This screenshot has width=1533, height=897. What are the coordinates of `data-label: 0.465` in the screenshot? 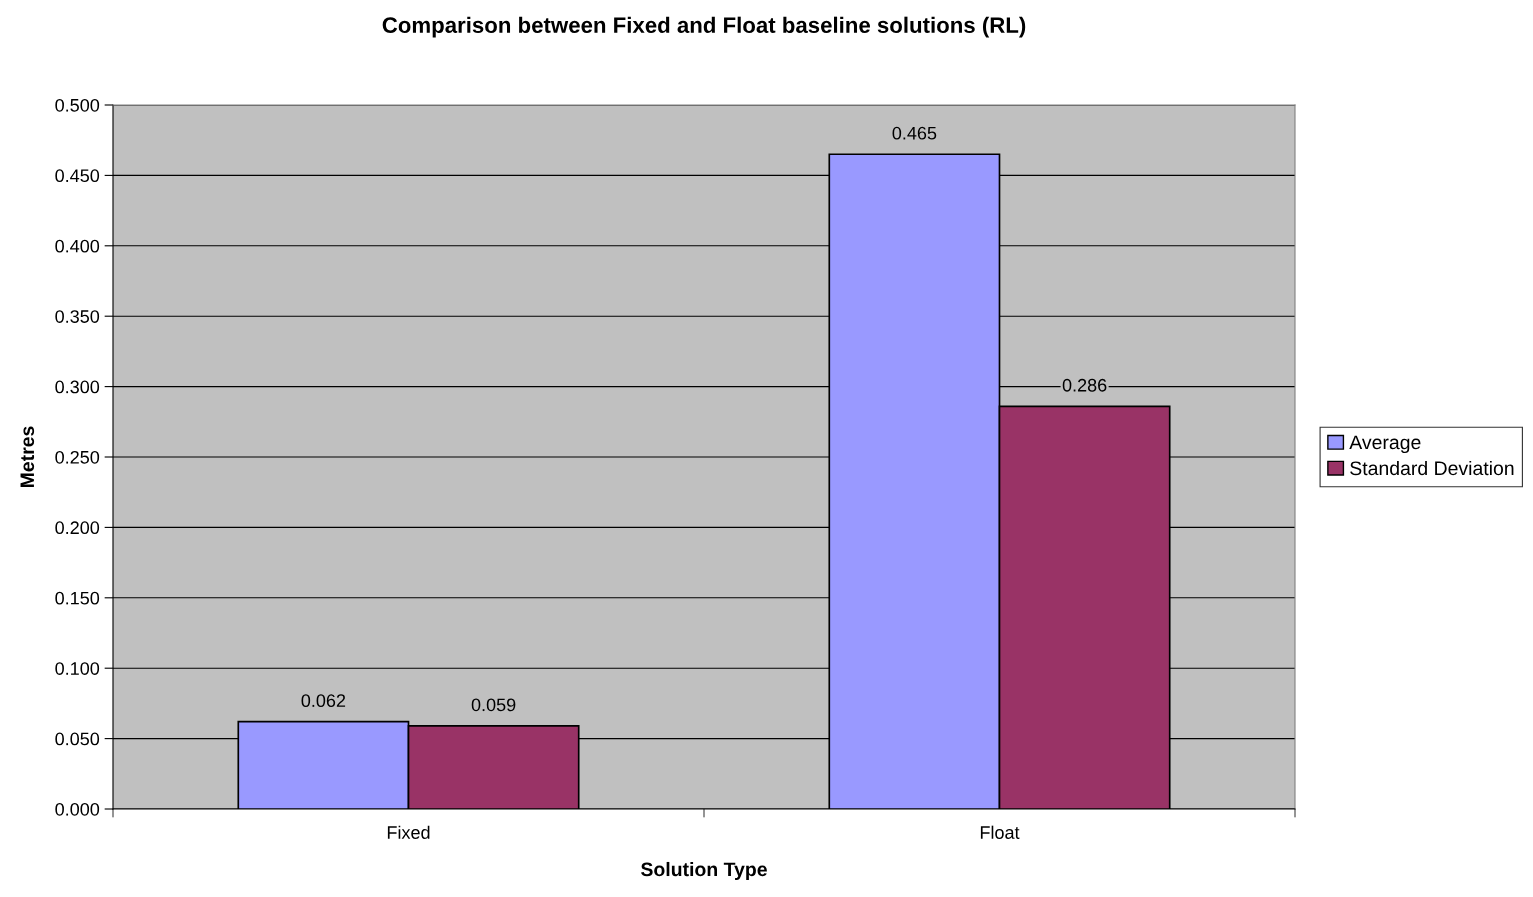 It's located at (914, 133).